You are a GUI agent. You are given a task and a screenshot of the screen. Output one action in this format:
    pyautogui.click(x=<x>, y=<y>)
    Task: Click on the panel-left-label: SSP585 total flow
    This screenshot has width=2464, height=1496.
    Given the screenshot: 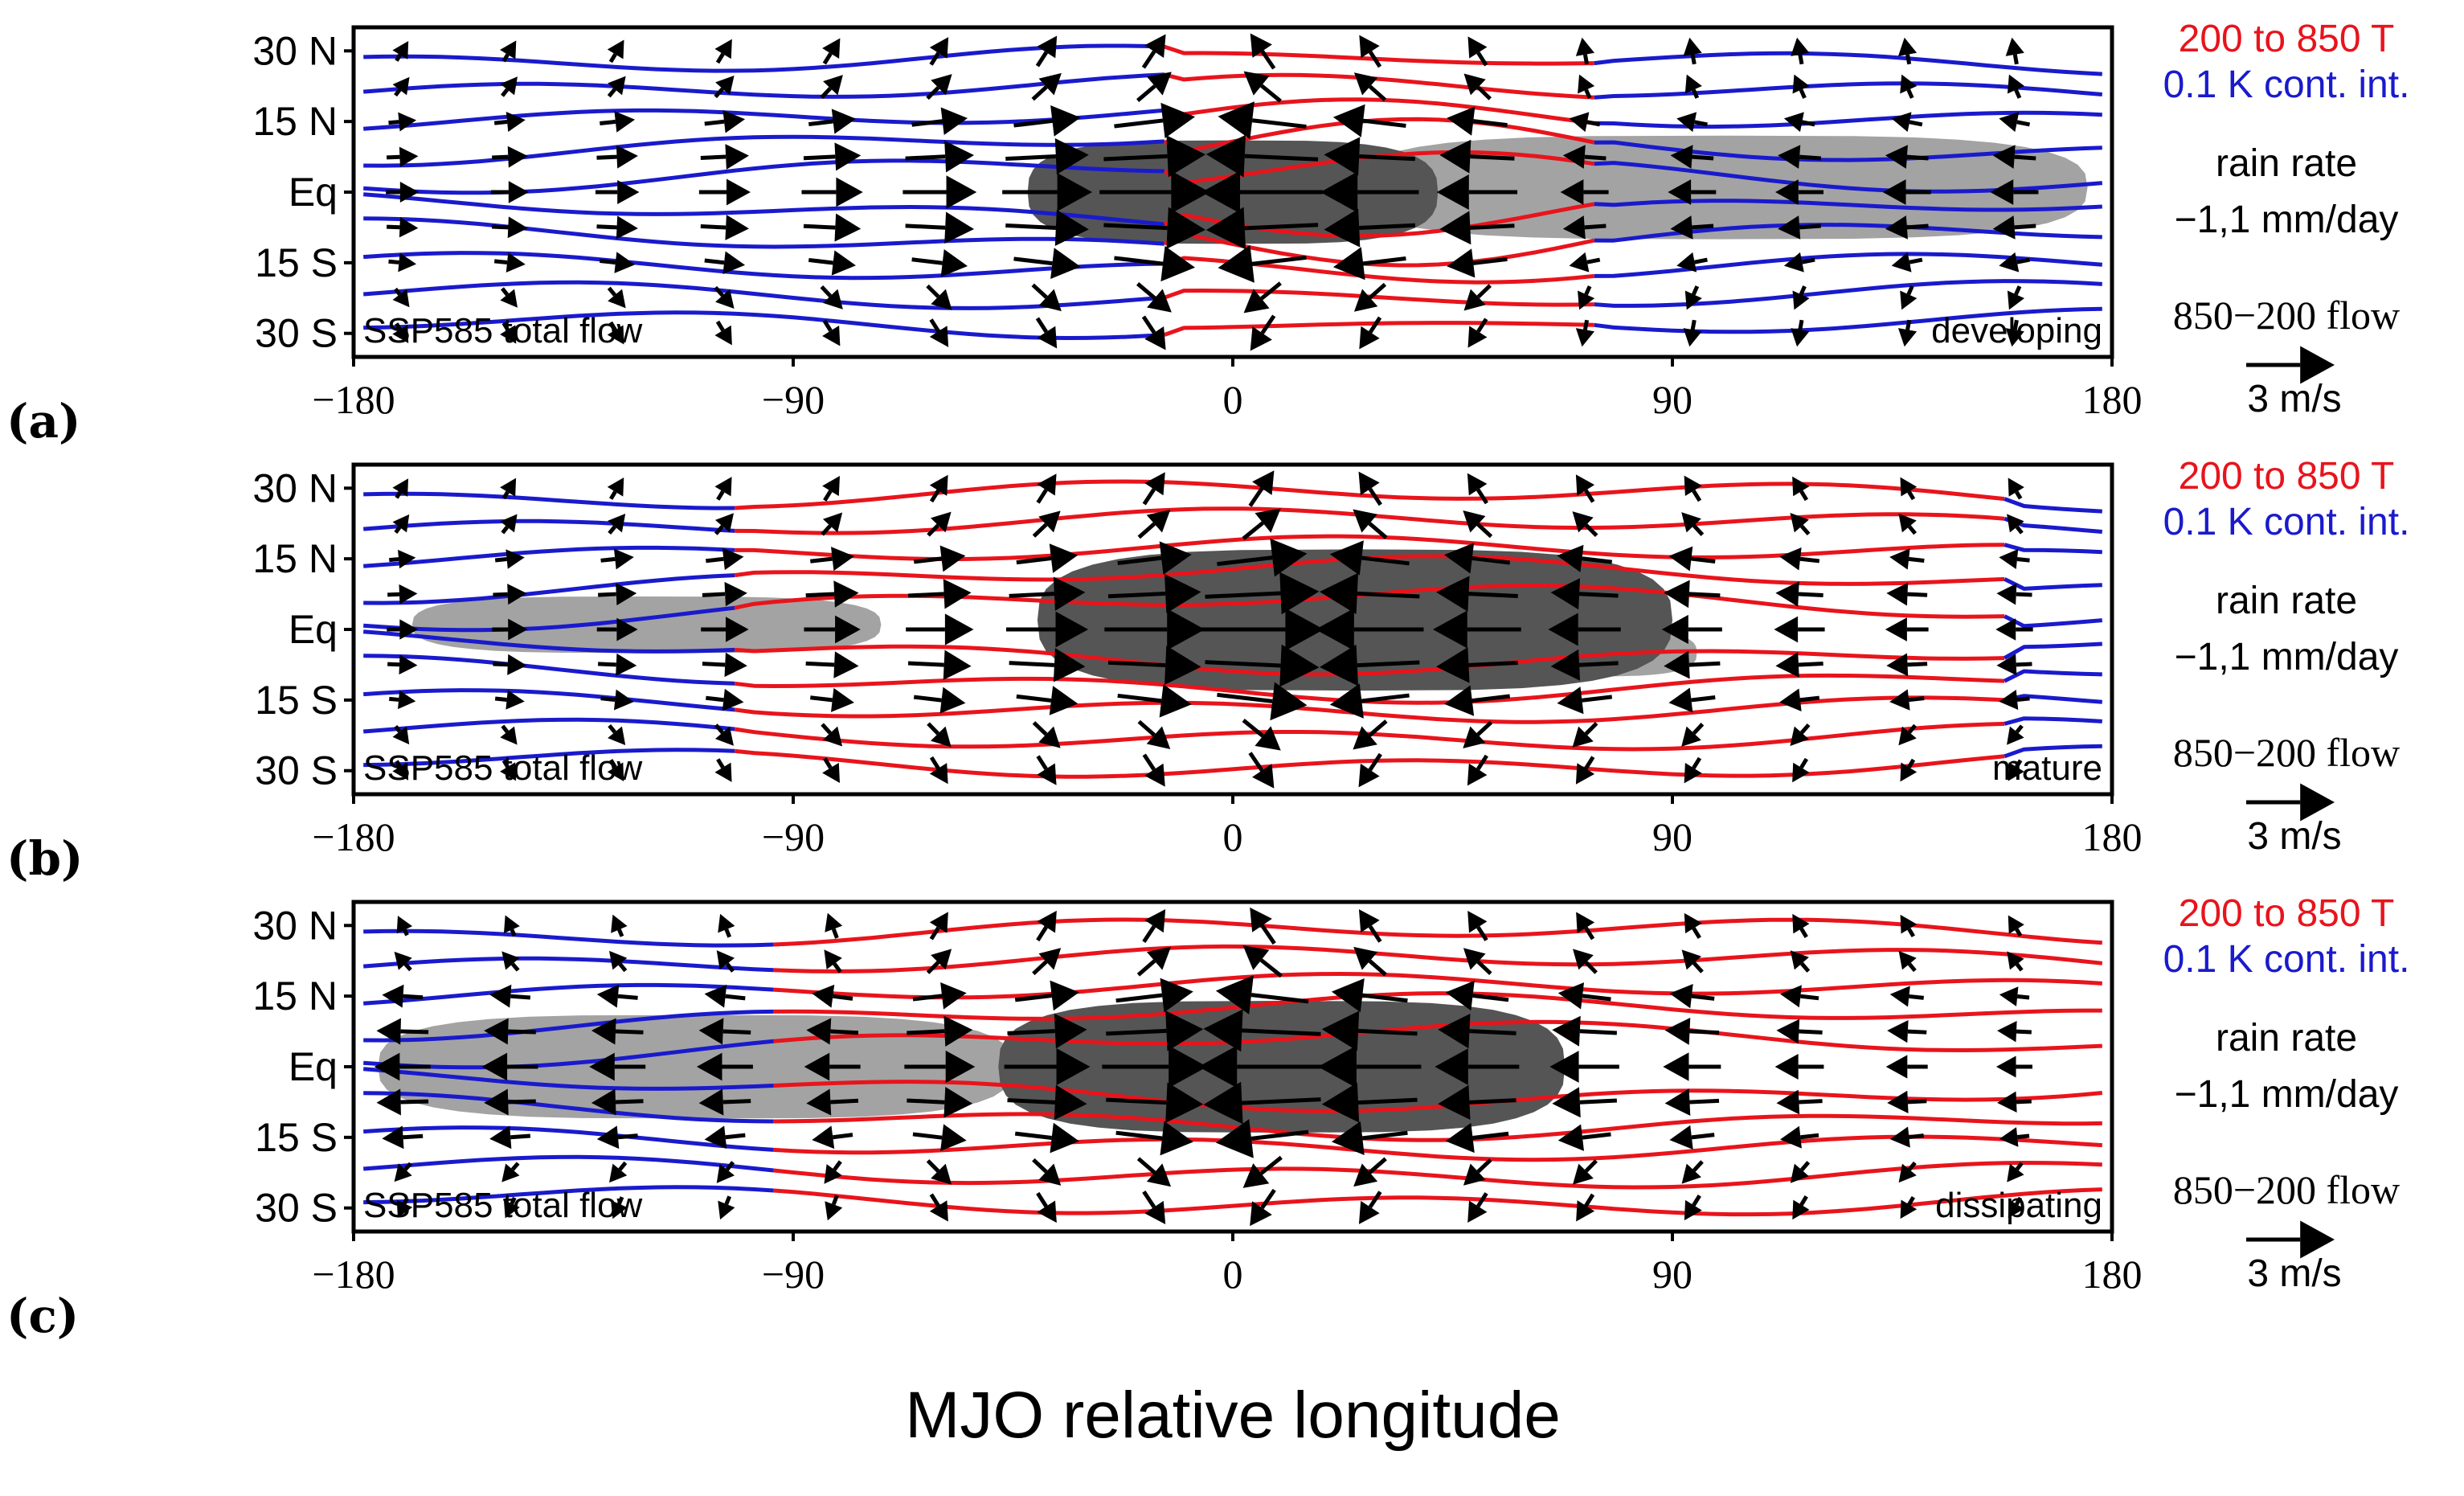 What is the action you would take?
    pyautogui.click(x=503, y=330)
    